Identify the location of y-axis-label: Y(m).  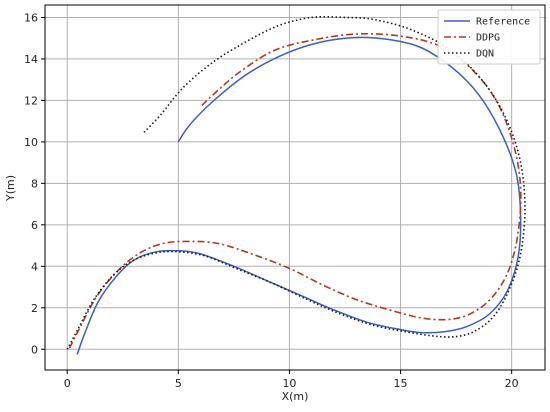
(10, 188).